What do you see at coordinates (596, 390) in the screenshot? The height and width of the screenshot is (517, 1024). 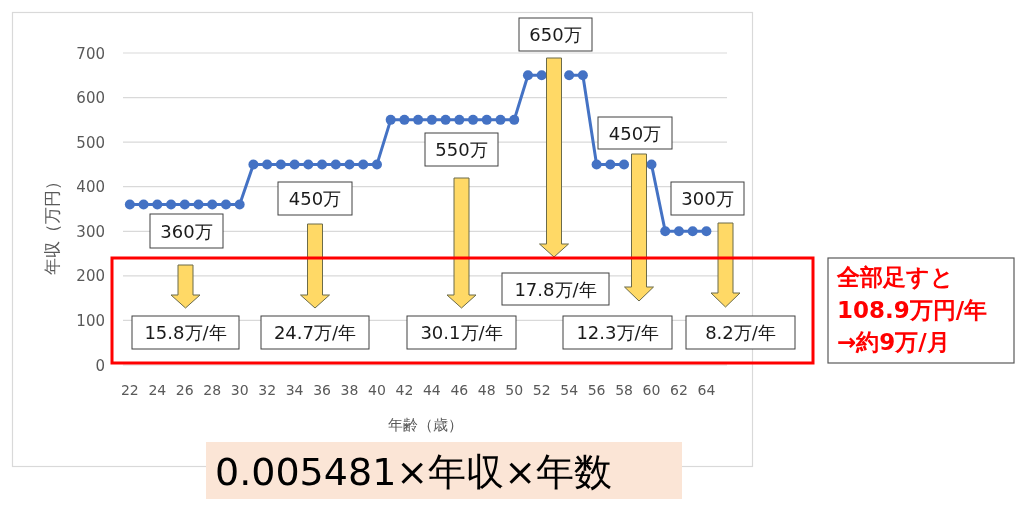 I see `x-tick-label: 56` at bounding box center [596, 390].